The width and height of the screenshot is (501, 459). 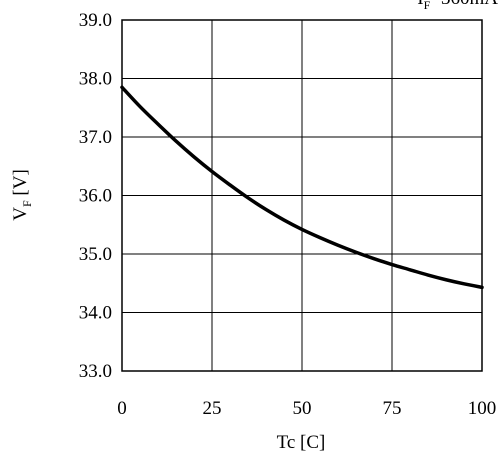 What do you see at coordinates (392, 408) in the screenshot?
I see `x-tick-label: 75` at bounding box center [392, 408].